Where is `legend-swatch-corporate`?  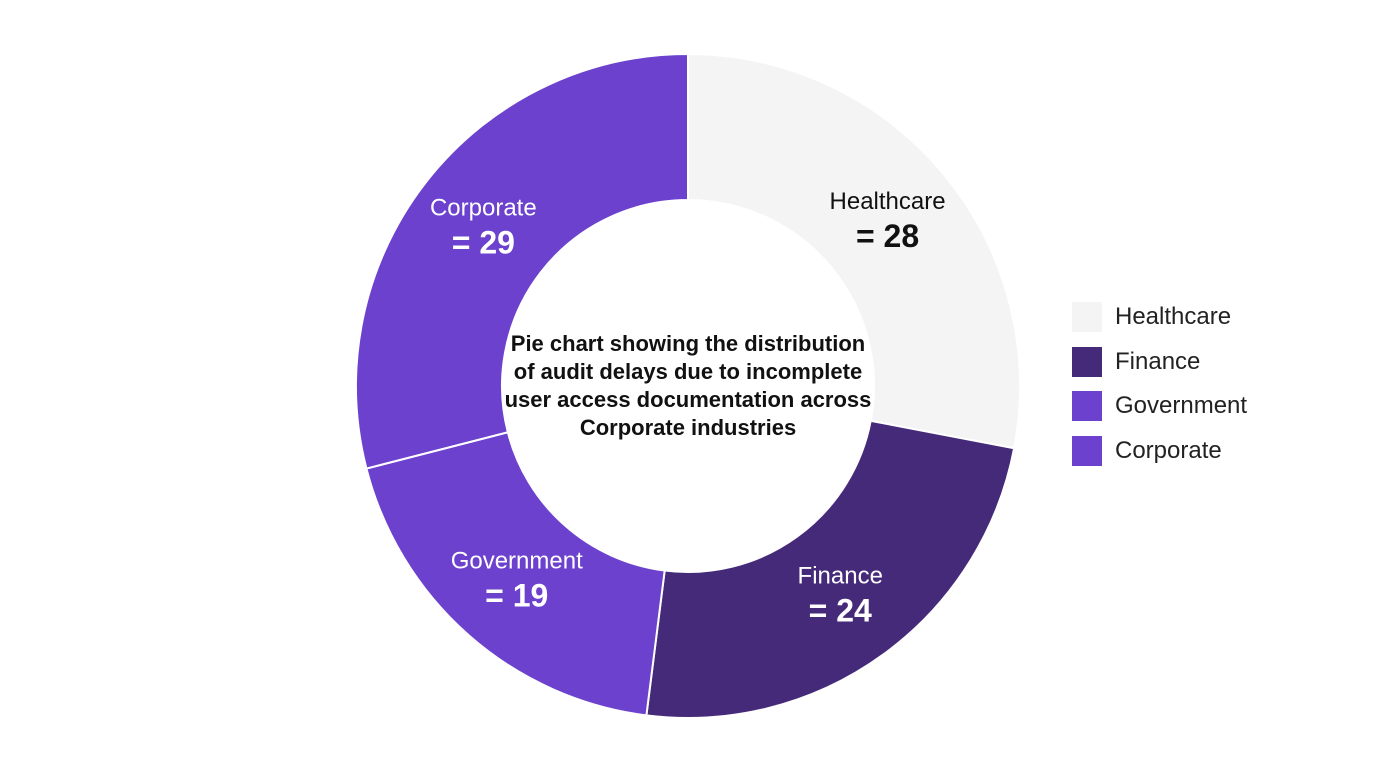
legend-swatch-corporate is located at coordinates (1087, 450).